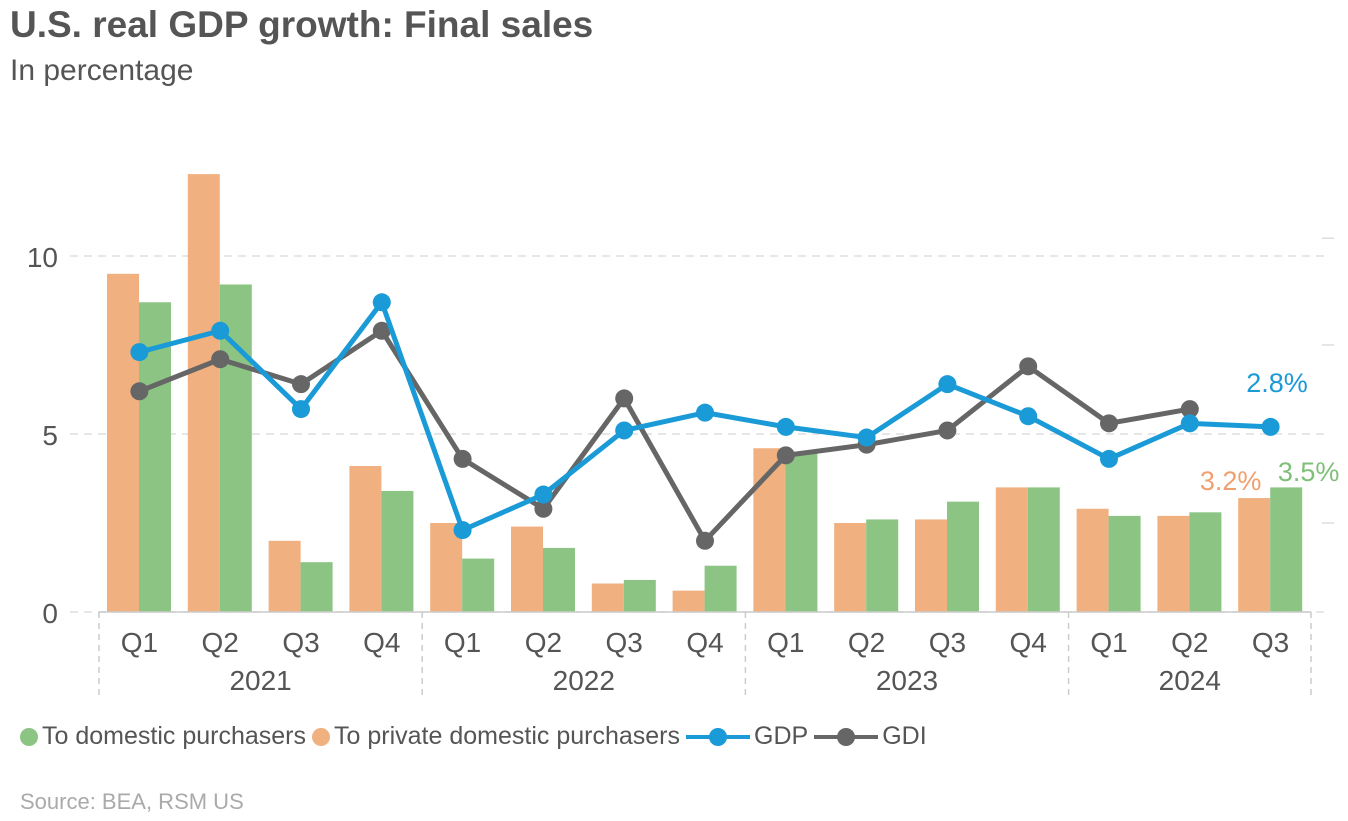  What do you see at coordinates (29, 736) in the screenshot?
I see `legend-swatch-domestic` at bounding box center [29, 736].